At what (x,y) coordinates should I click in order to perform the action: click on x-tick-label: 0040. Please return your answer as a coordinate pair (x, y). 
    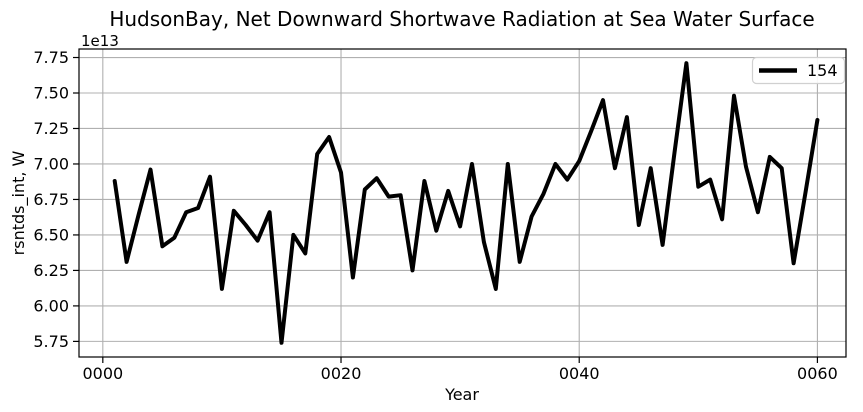
    Looking at the image, I should click on (579, 373).